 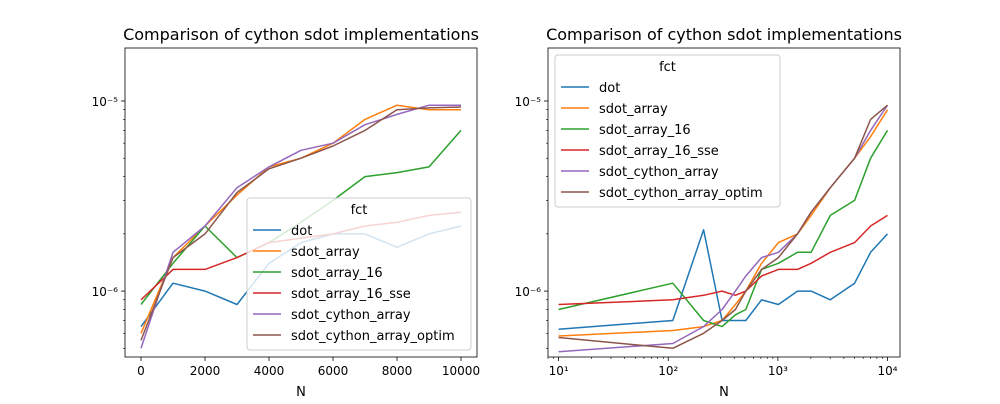 I want to click on x-tick-label: 8000, so click(x=397, y=371).